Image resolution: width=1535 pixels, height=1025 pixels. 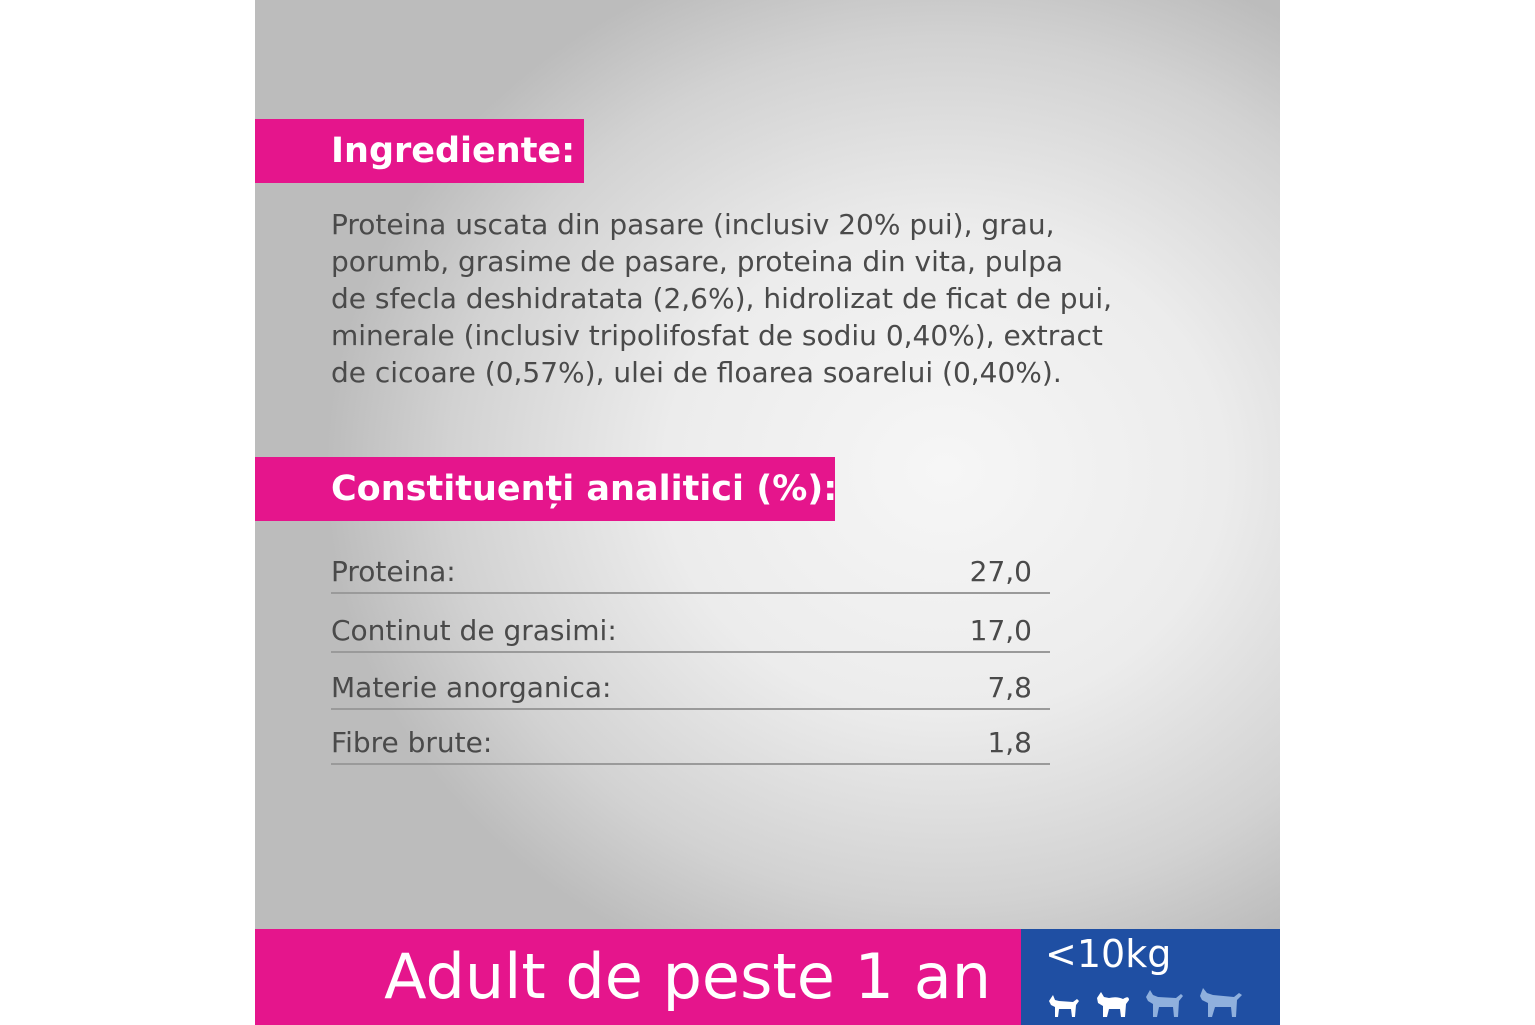 I want to click on fluffy-dog-icon, so click(x=1113, y=1004).